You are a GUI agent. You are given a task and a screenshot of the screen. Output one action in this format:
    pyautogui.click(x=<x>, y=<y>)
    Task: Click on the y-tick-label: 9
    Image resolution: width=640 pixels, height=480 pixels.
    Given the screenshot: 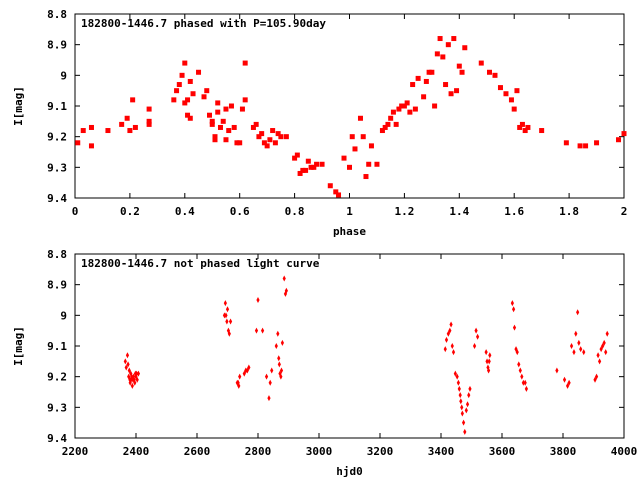 What is the action you would take?
    pyautogui.click(x=63, y=315)
    